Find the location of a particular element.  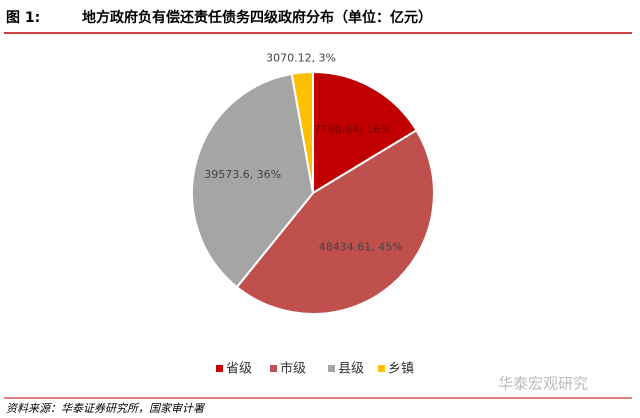

legend-label: 县级 is located at coordinates (351, 369).